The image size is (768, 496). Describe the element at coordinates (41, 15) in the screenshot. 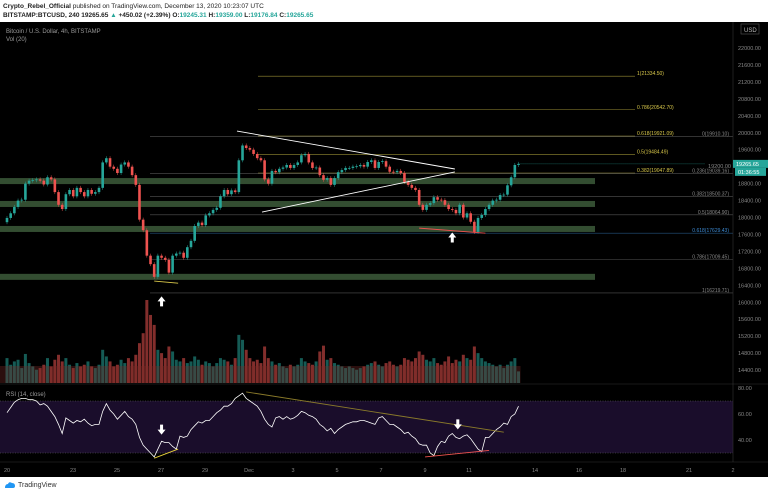

I see `symbol: BITSTAMP:BTCUSD, 240` at that location.